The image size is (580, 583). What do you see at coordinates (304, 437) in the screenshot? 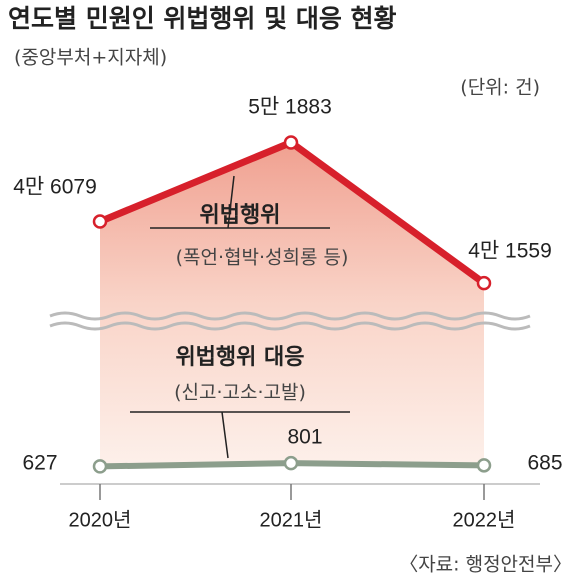
I see `value-label: 801` at bounding box center [304, 437].